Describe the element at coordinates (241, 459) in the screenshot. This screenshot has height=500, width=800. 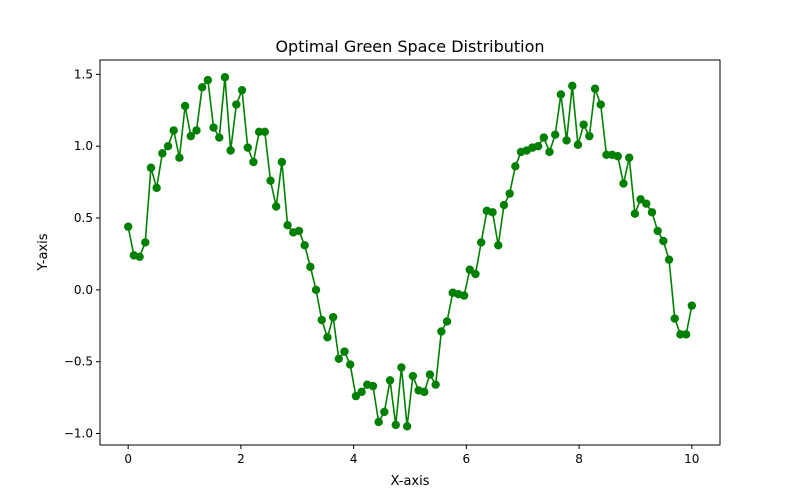
I see `x-tick-label: 2` at that location.